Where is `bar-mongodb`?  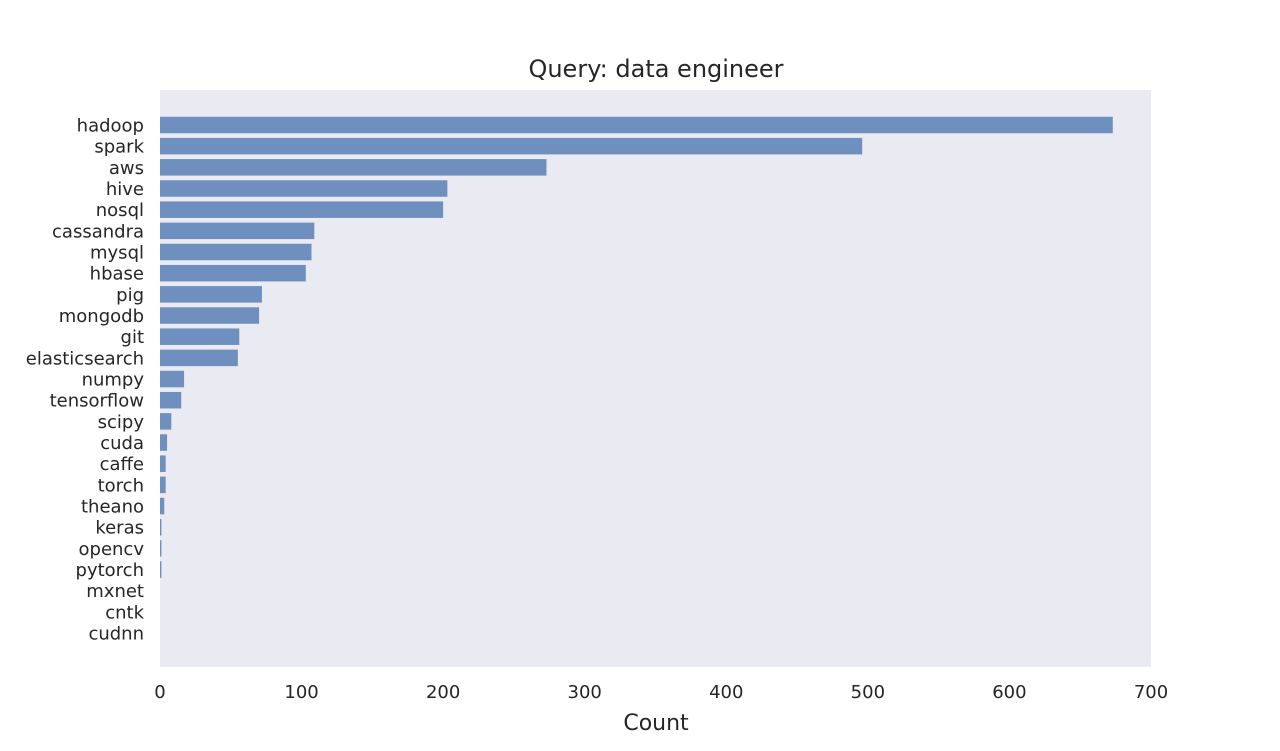
bar-mongodb is located at coordinates (210, 315).